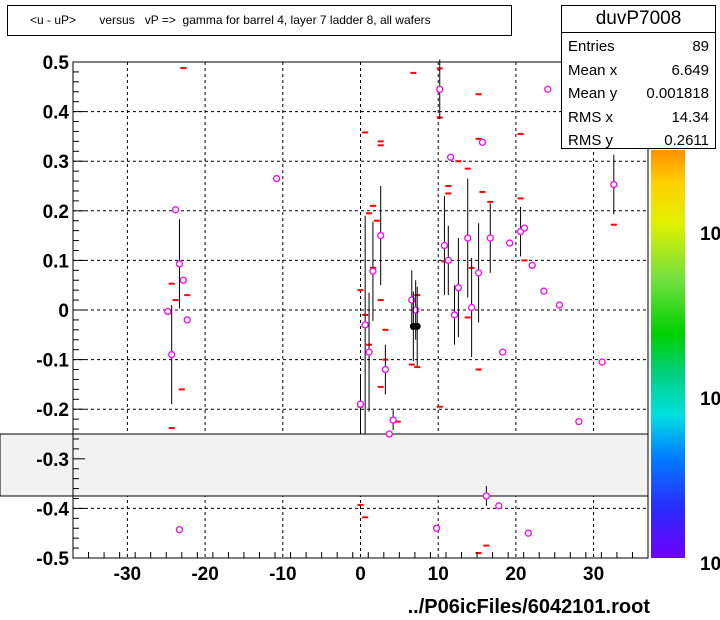 The height and width of the screenshot is (620, 720). I want to click on stats-label: RMS x, so click(590, 117).